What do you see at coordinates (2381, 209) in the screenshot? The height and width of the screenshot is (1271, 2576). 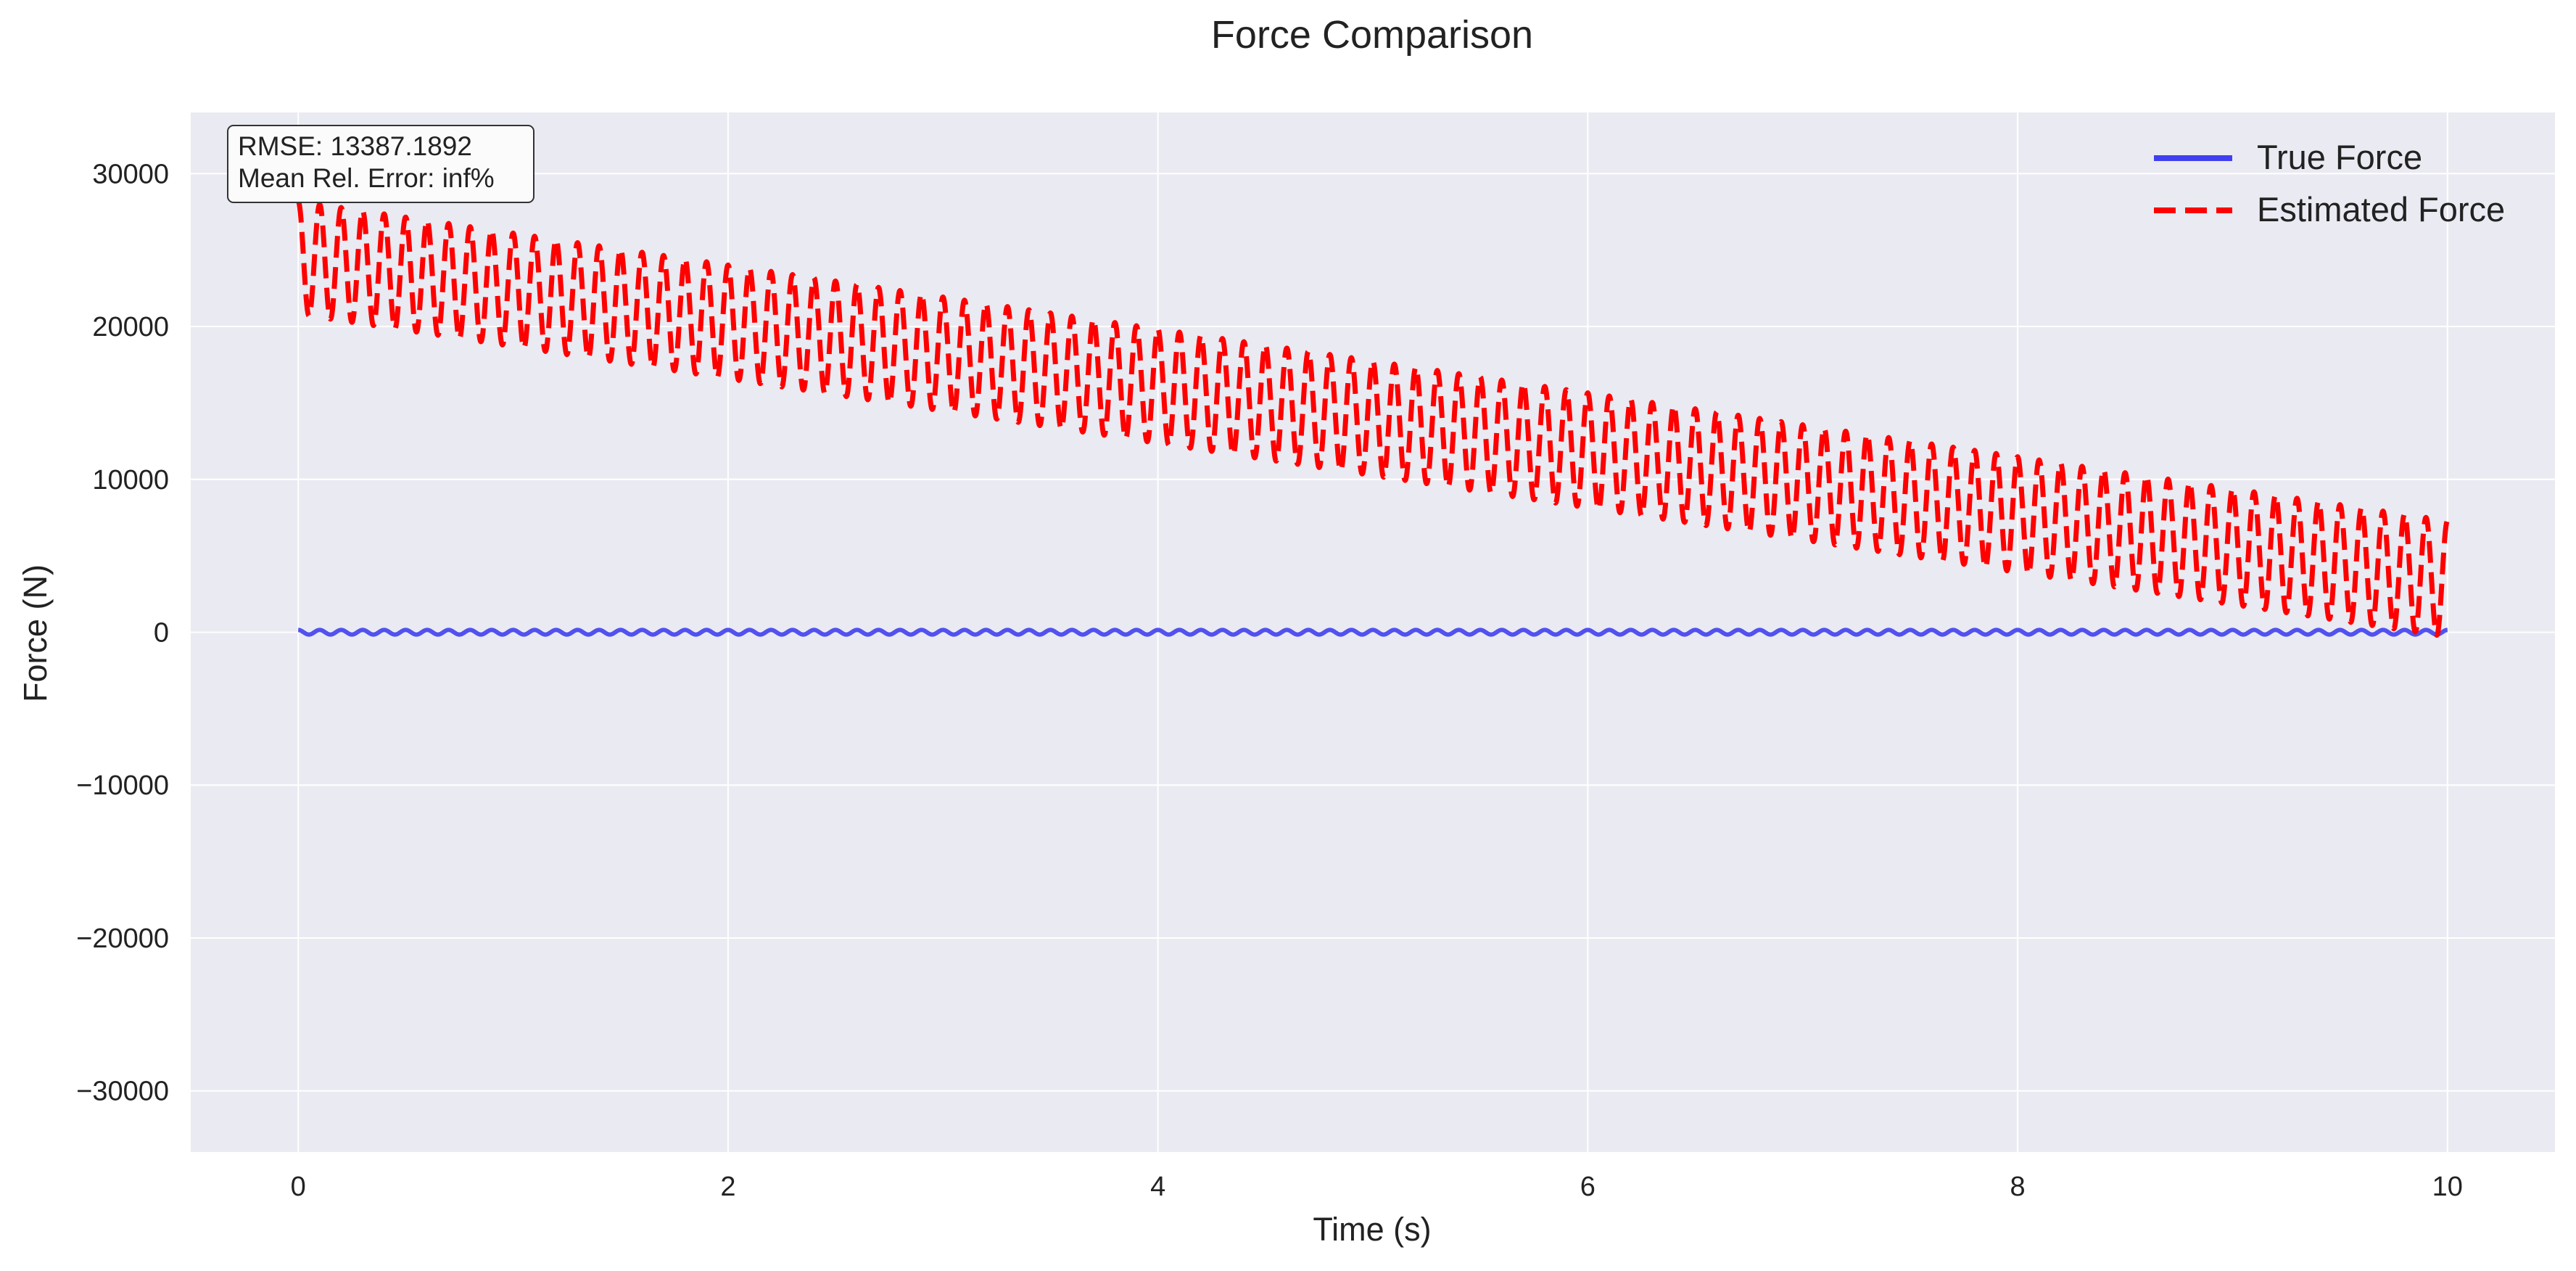 I see `legend-label-estimated-force: Estimated Force` at bounding box center [2381, 209].